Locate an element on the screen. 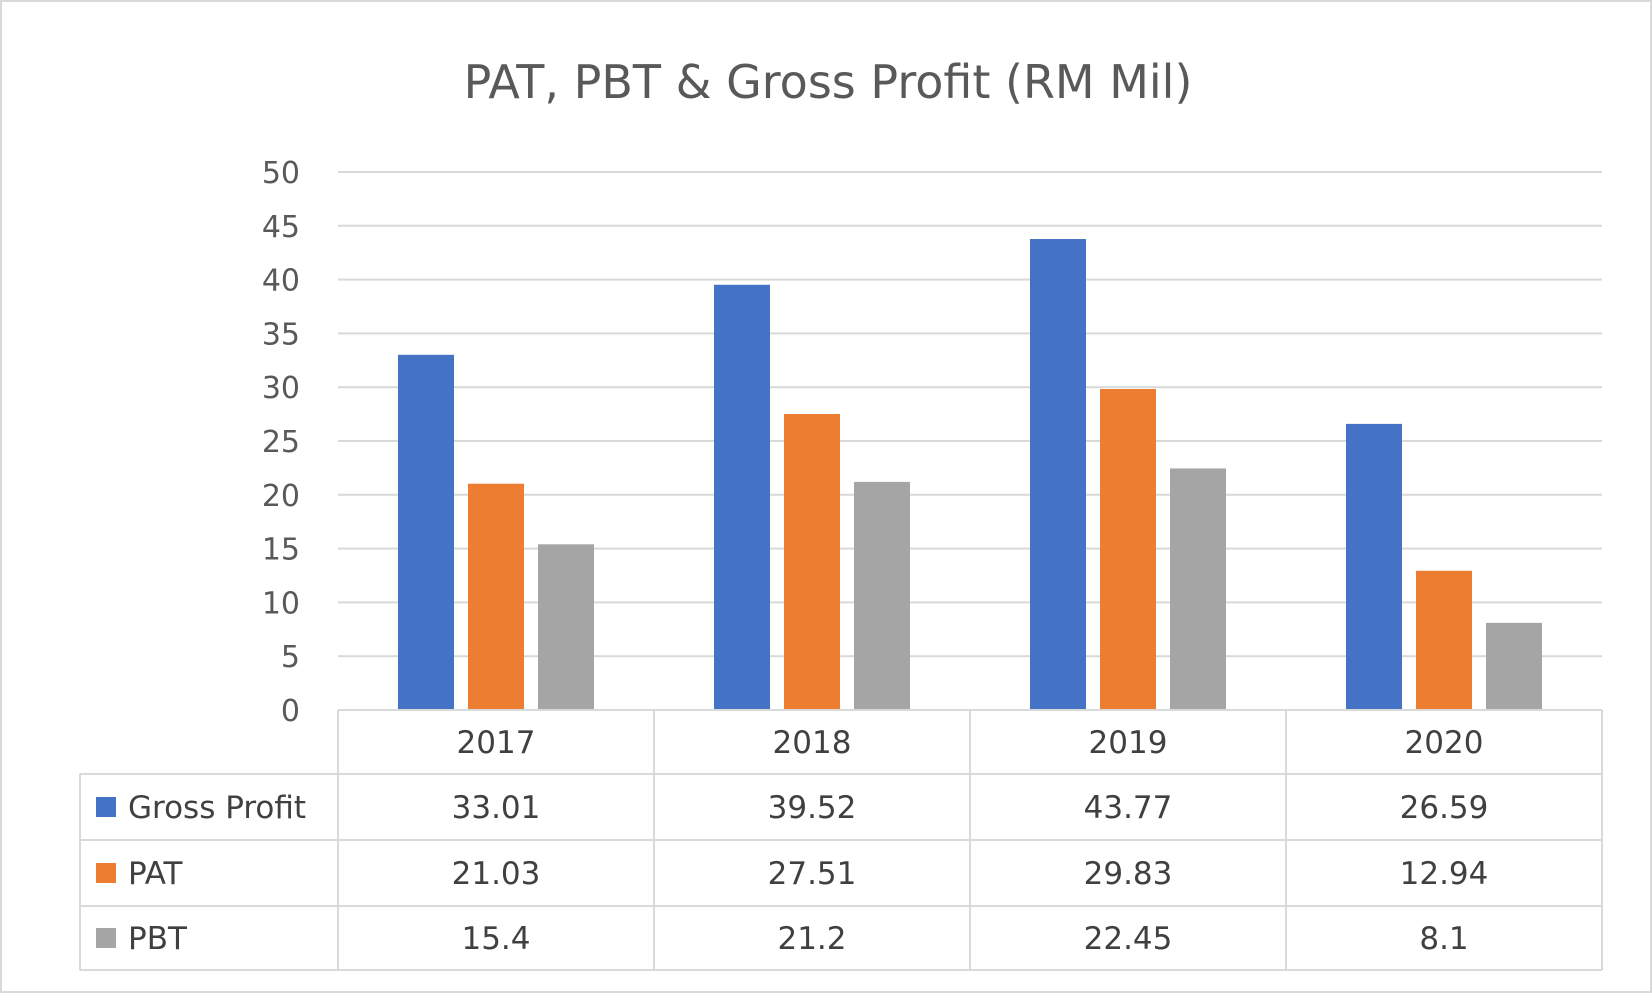 The height and width of the screenshot is (995, 1652). chart-title: PAT, PBT & Gross Profit (RM Mil) is located at coordinates (828, 82).